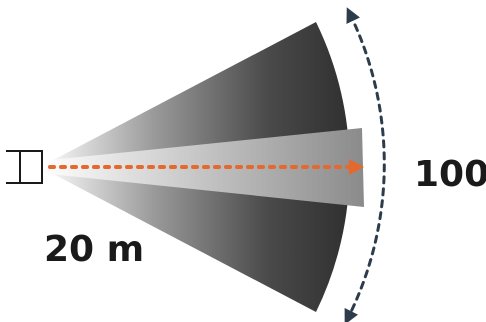 The image size is (486, 322). Describe the element at coordinates (450, 174) in the screenshot. I see `angle-label: 100º` at that location.